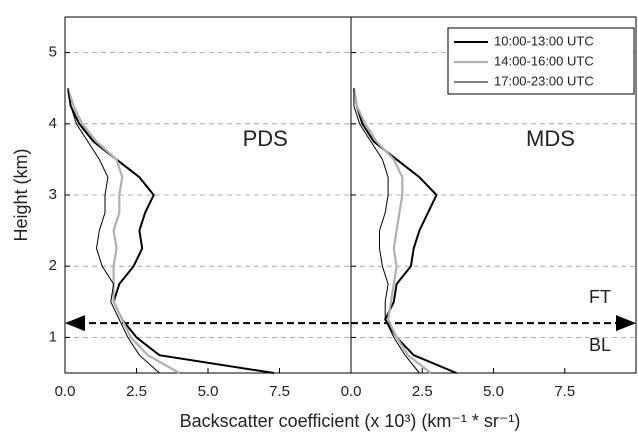  Describe the element at coordinates (53, 52) in the screenshot. I see `y-tick-label: 5` at that location.